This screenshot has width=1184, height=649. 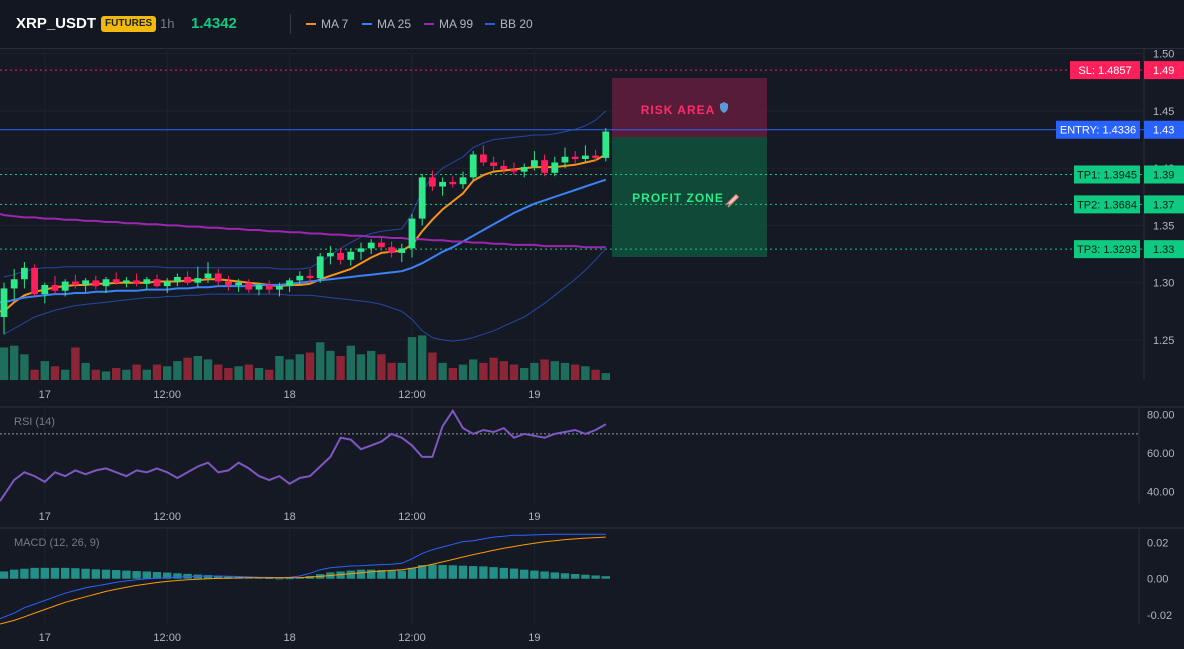 What do you see at coordinates (1164, 129) in the screenshot?
I see `level-price-tag-entry` at bounding box center [1164, 129].